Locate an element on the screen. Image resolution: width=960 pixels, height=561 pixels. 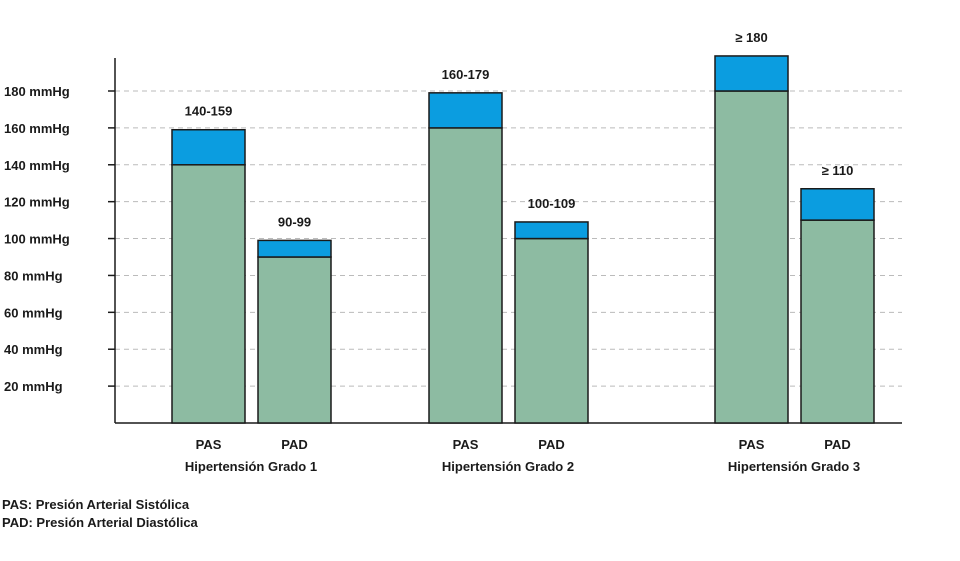
data-label-pad-grado-3: ≥ 110 is located at coordinates (838, 170).